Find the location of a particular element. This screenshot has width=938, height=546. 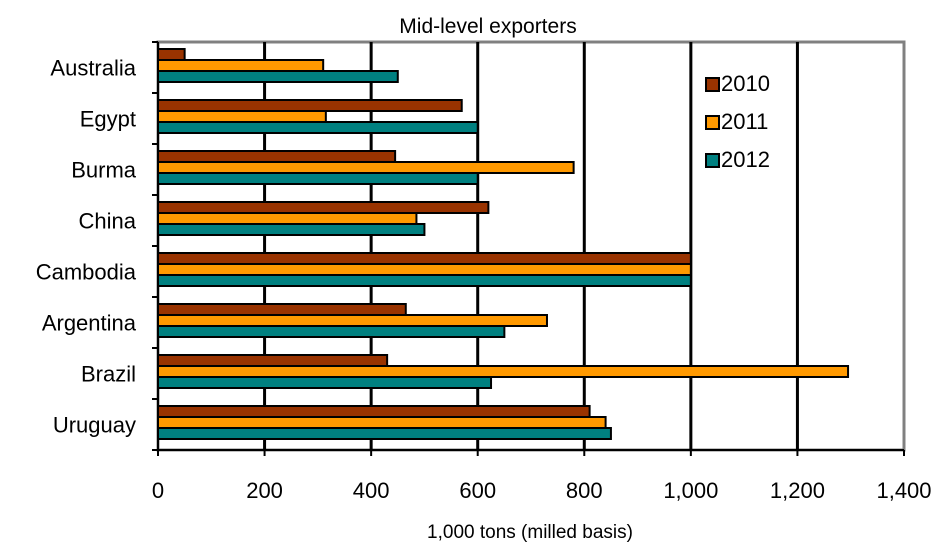

bar-argentina-2012 is located at coordinates (331, 331).